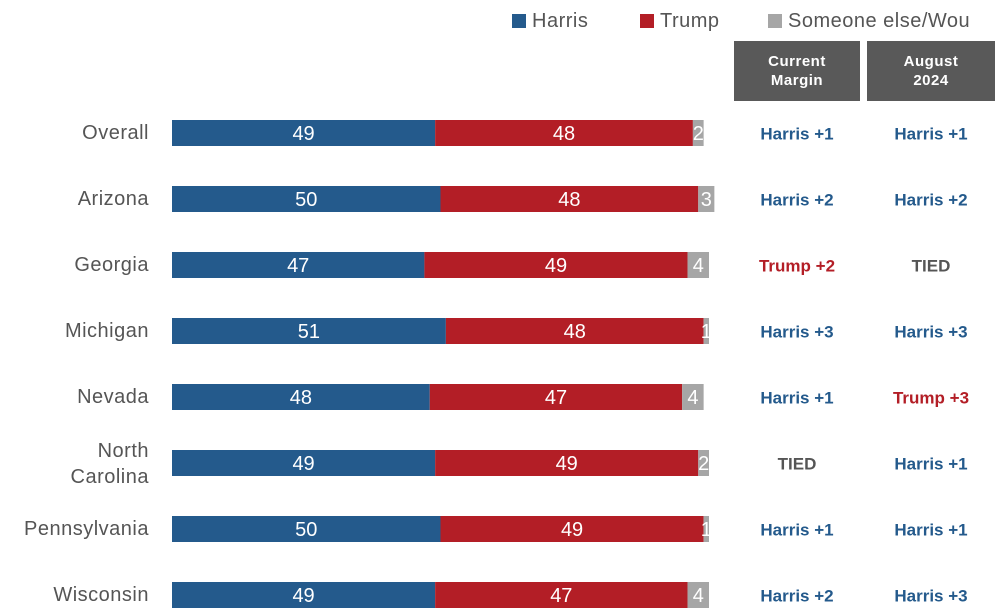 Image resolution: width=1003 pixels, height=608 pixels. Describe the element at coordinates (101, 595) in the screenshot. I see `row-label-wisconsin: Wisconsin` at that location.